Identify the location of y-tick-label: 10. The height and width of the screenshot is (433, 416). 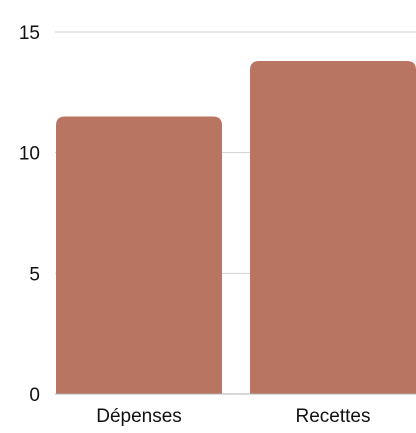
(29, 154).